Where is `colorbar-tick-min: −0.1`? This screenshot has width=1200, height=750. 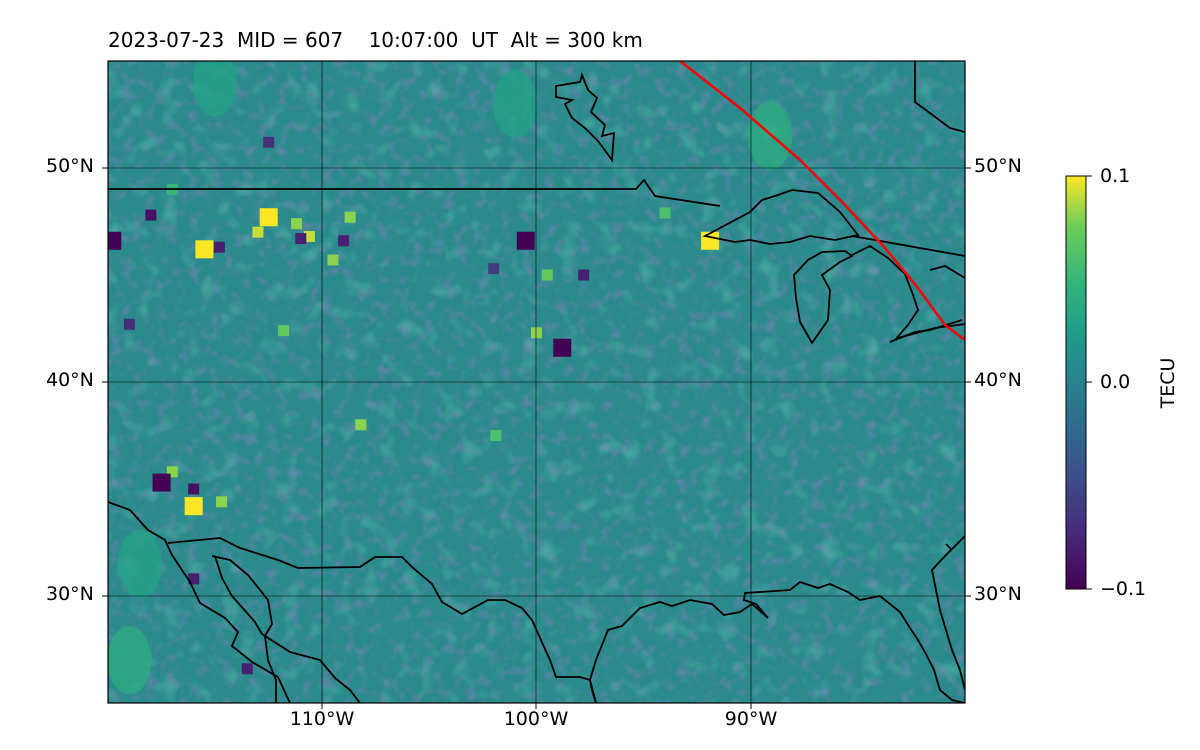 colorbar-tick-min: −0.1 is located at coordinates (1123, 589).